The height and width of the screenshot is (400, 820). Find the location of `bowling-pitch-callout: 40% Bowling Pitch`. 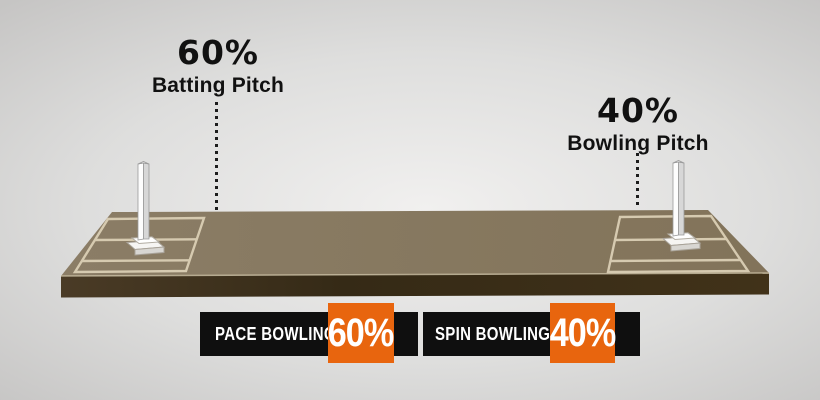

bowling-pitch-callout: 40% Bowling Pitch is located at coordinates (638, 125).